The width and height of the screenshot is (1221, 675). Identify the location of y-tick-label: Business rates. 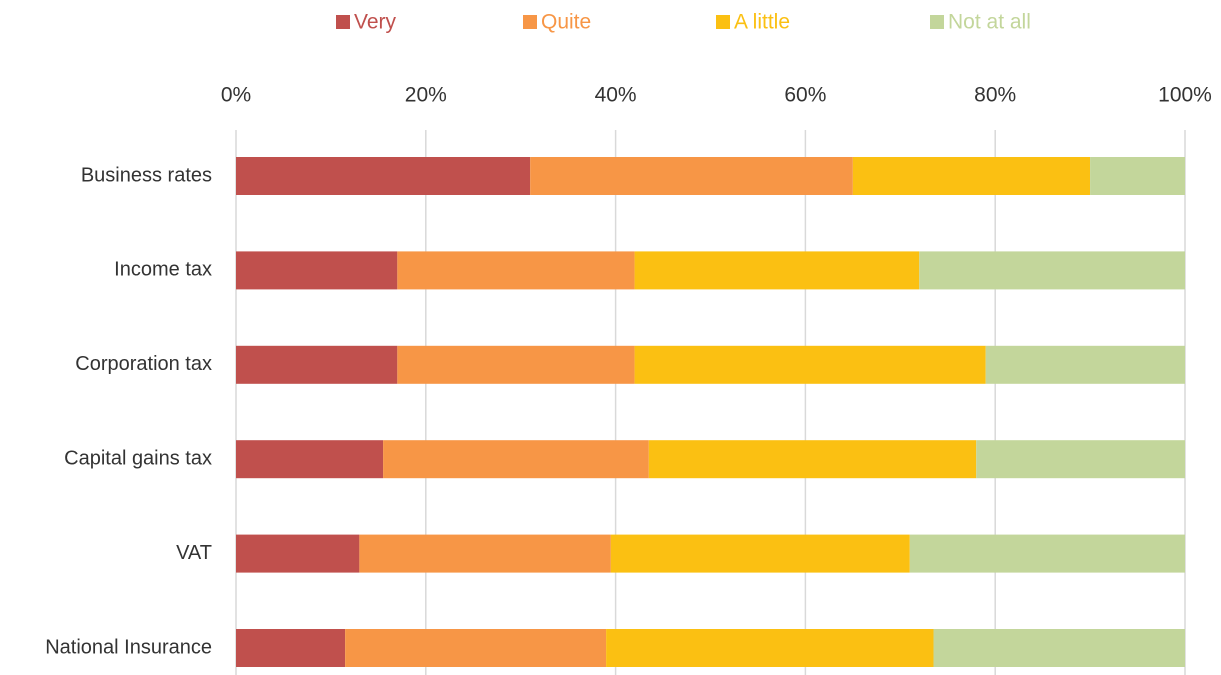
(146, 175).